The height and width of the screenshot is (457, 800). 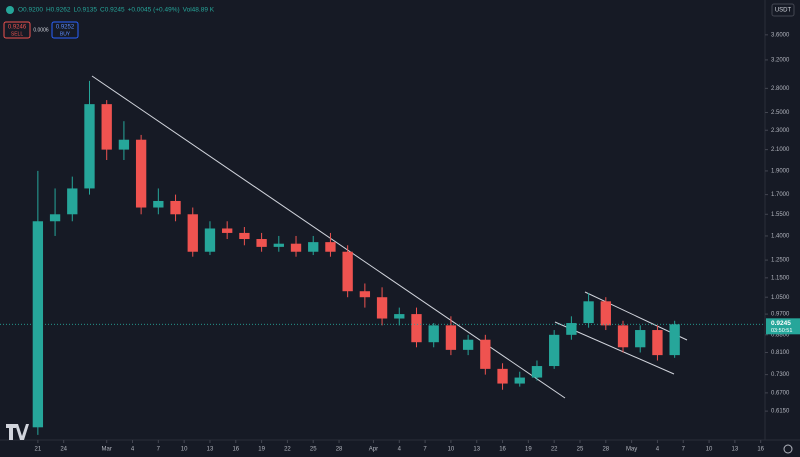 I want to click on last-price-tag, so click(x=783, y=326).